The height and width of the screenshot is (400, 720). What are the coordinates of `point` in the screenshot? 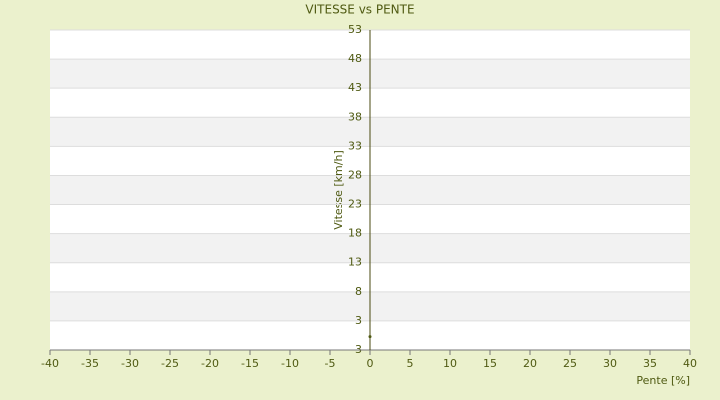 It's located at (370, 337).